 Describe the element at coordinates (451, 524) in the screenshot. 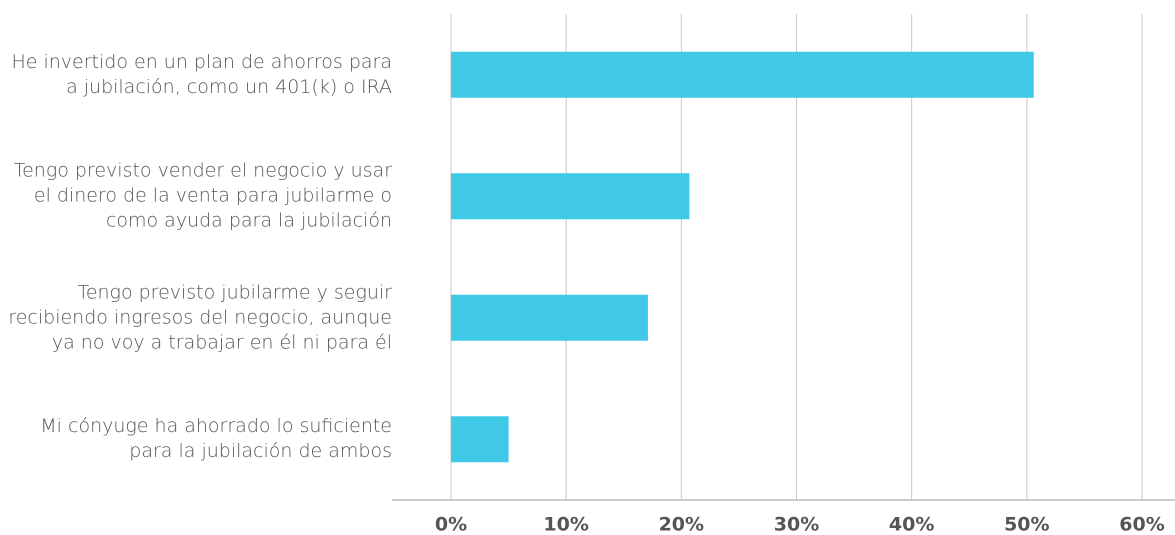

I see `x-tick-label: 0%` at that location.